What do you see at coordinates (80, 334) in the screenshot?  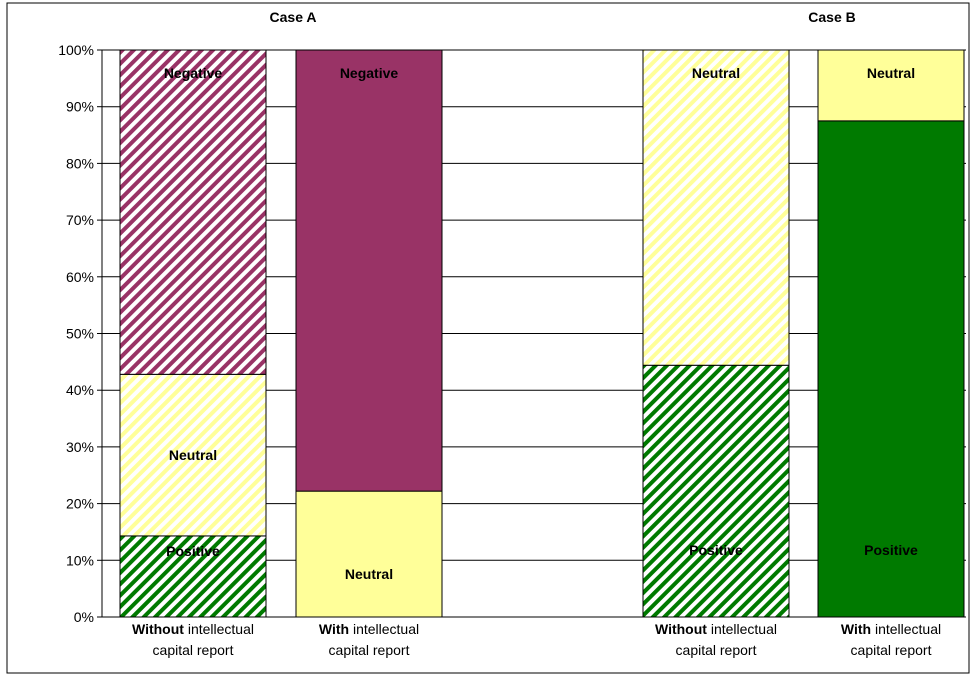 I see `y-tick-label: 50%` at bounding box center [80, 334].